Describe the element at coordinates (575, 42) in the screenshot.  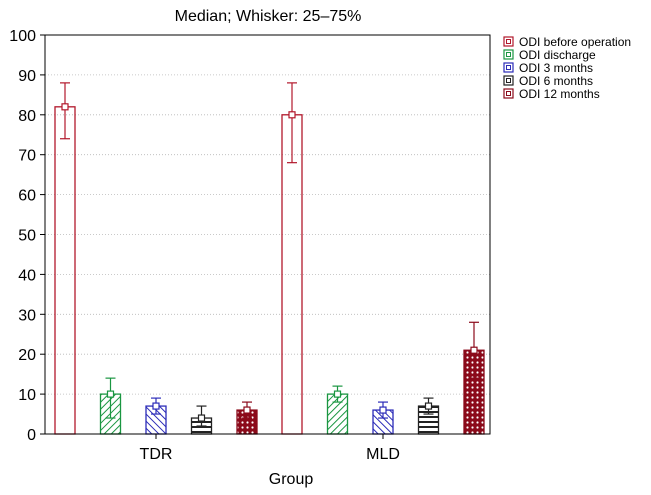
I see `legend-label: ODI before operation` at that location.